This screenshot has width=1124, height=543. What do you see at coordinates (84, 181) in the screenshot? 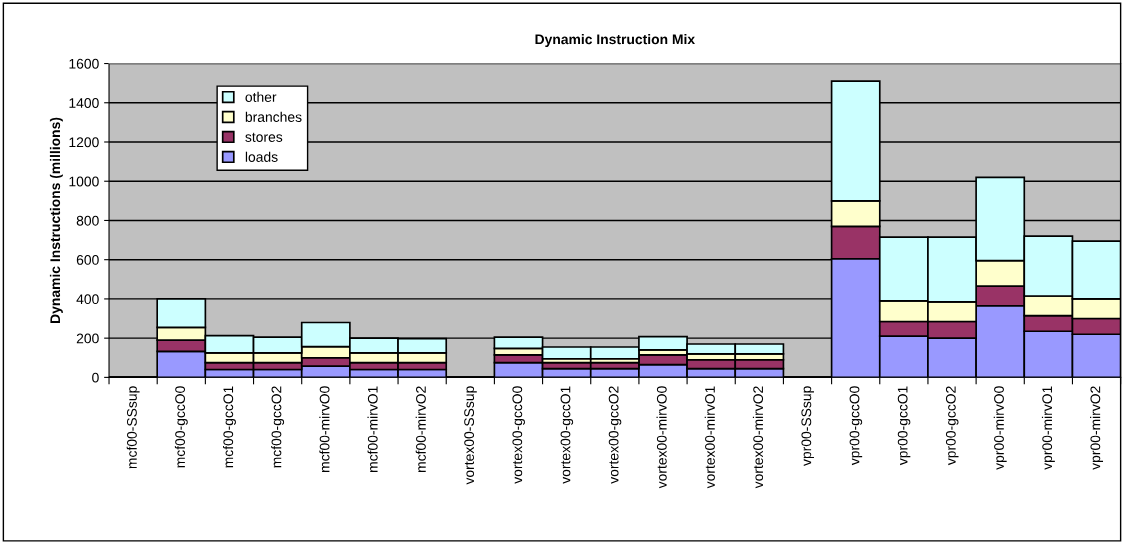
I see `y-tick-label: 1000` at bounding box center [84, 181].